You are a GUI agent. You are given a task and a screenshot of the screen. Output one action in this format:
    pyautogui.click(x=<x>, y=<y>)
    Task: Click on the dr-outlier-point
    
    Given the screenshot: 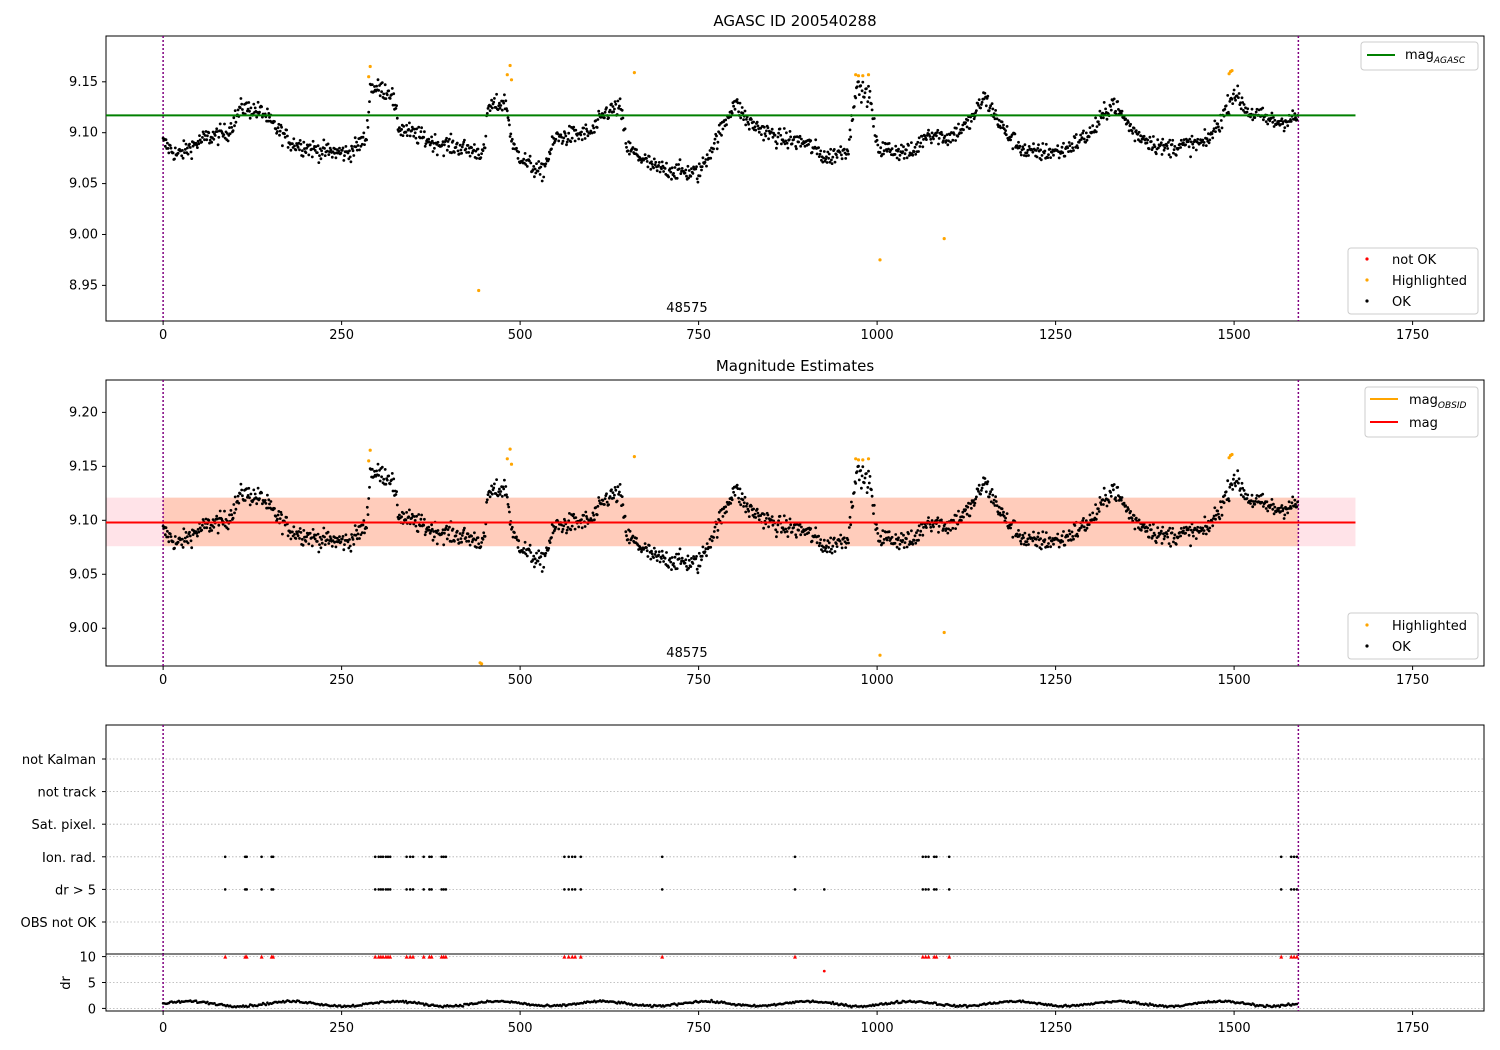 What is the action you would take?
    pyautogui.click(x=824, y=971)
    